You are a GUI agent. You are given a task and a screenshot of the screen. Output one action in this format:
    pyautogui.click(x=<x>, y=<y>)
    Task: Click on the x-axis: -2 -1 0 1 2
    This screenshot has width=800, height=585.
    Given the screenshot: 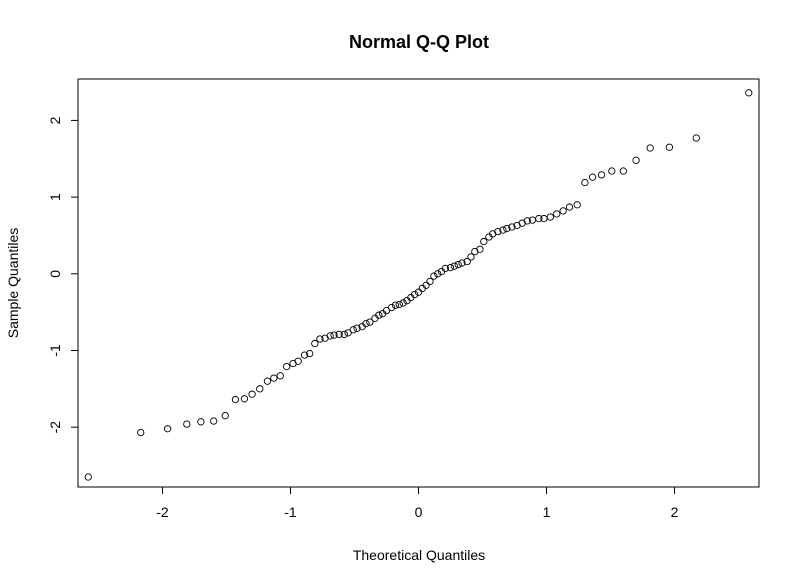 What is the action you would take?
    pyautogui.click(x=417, y=503)
    